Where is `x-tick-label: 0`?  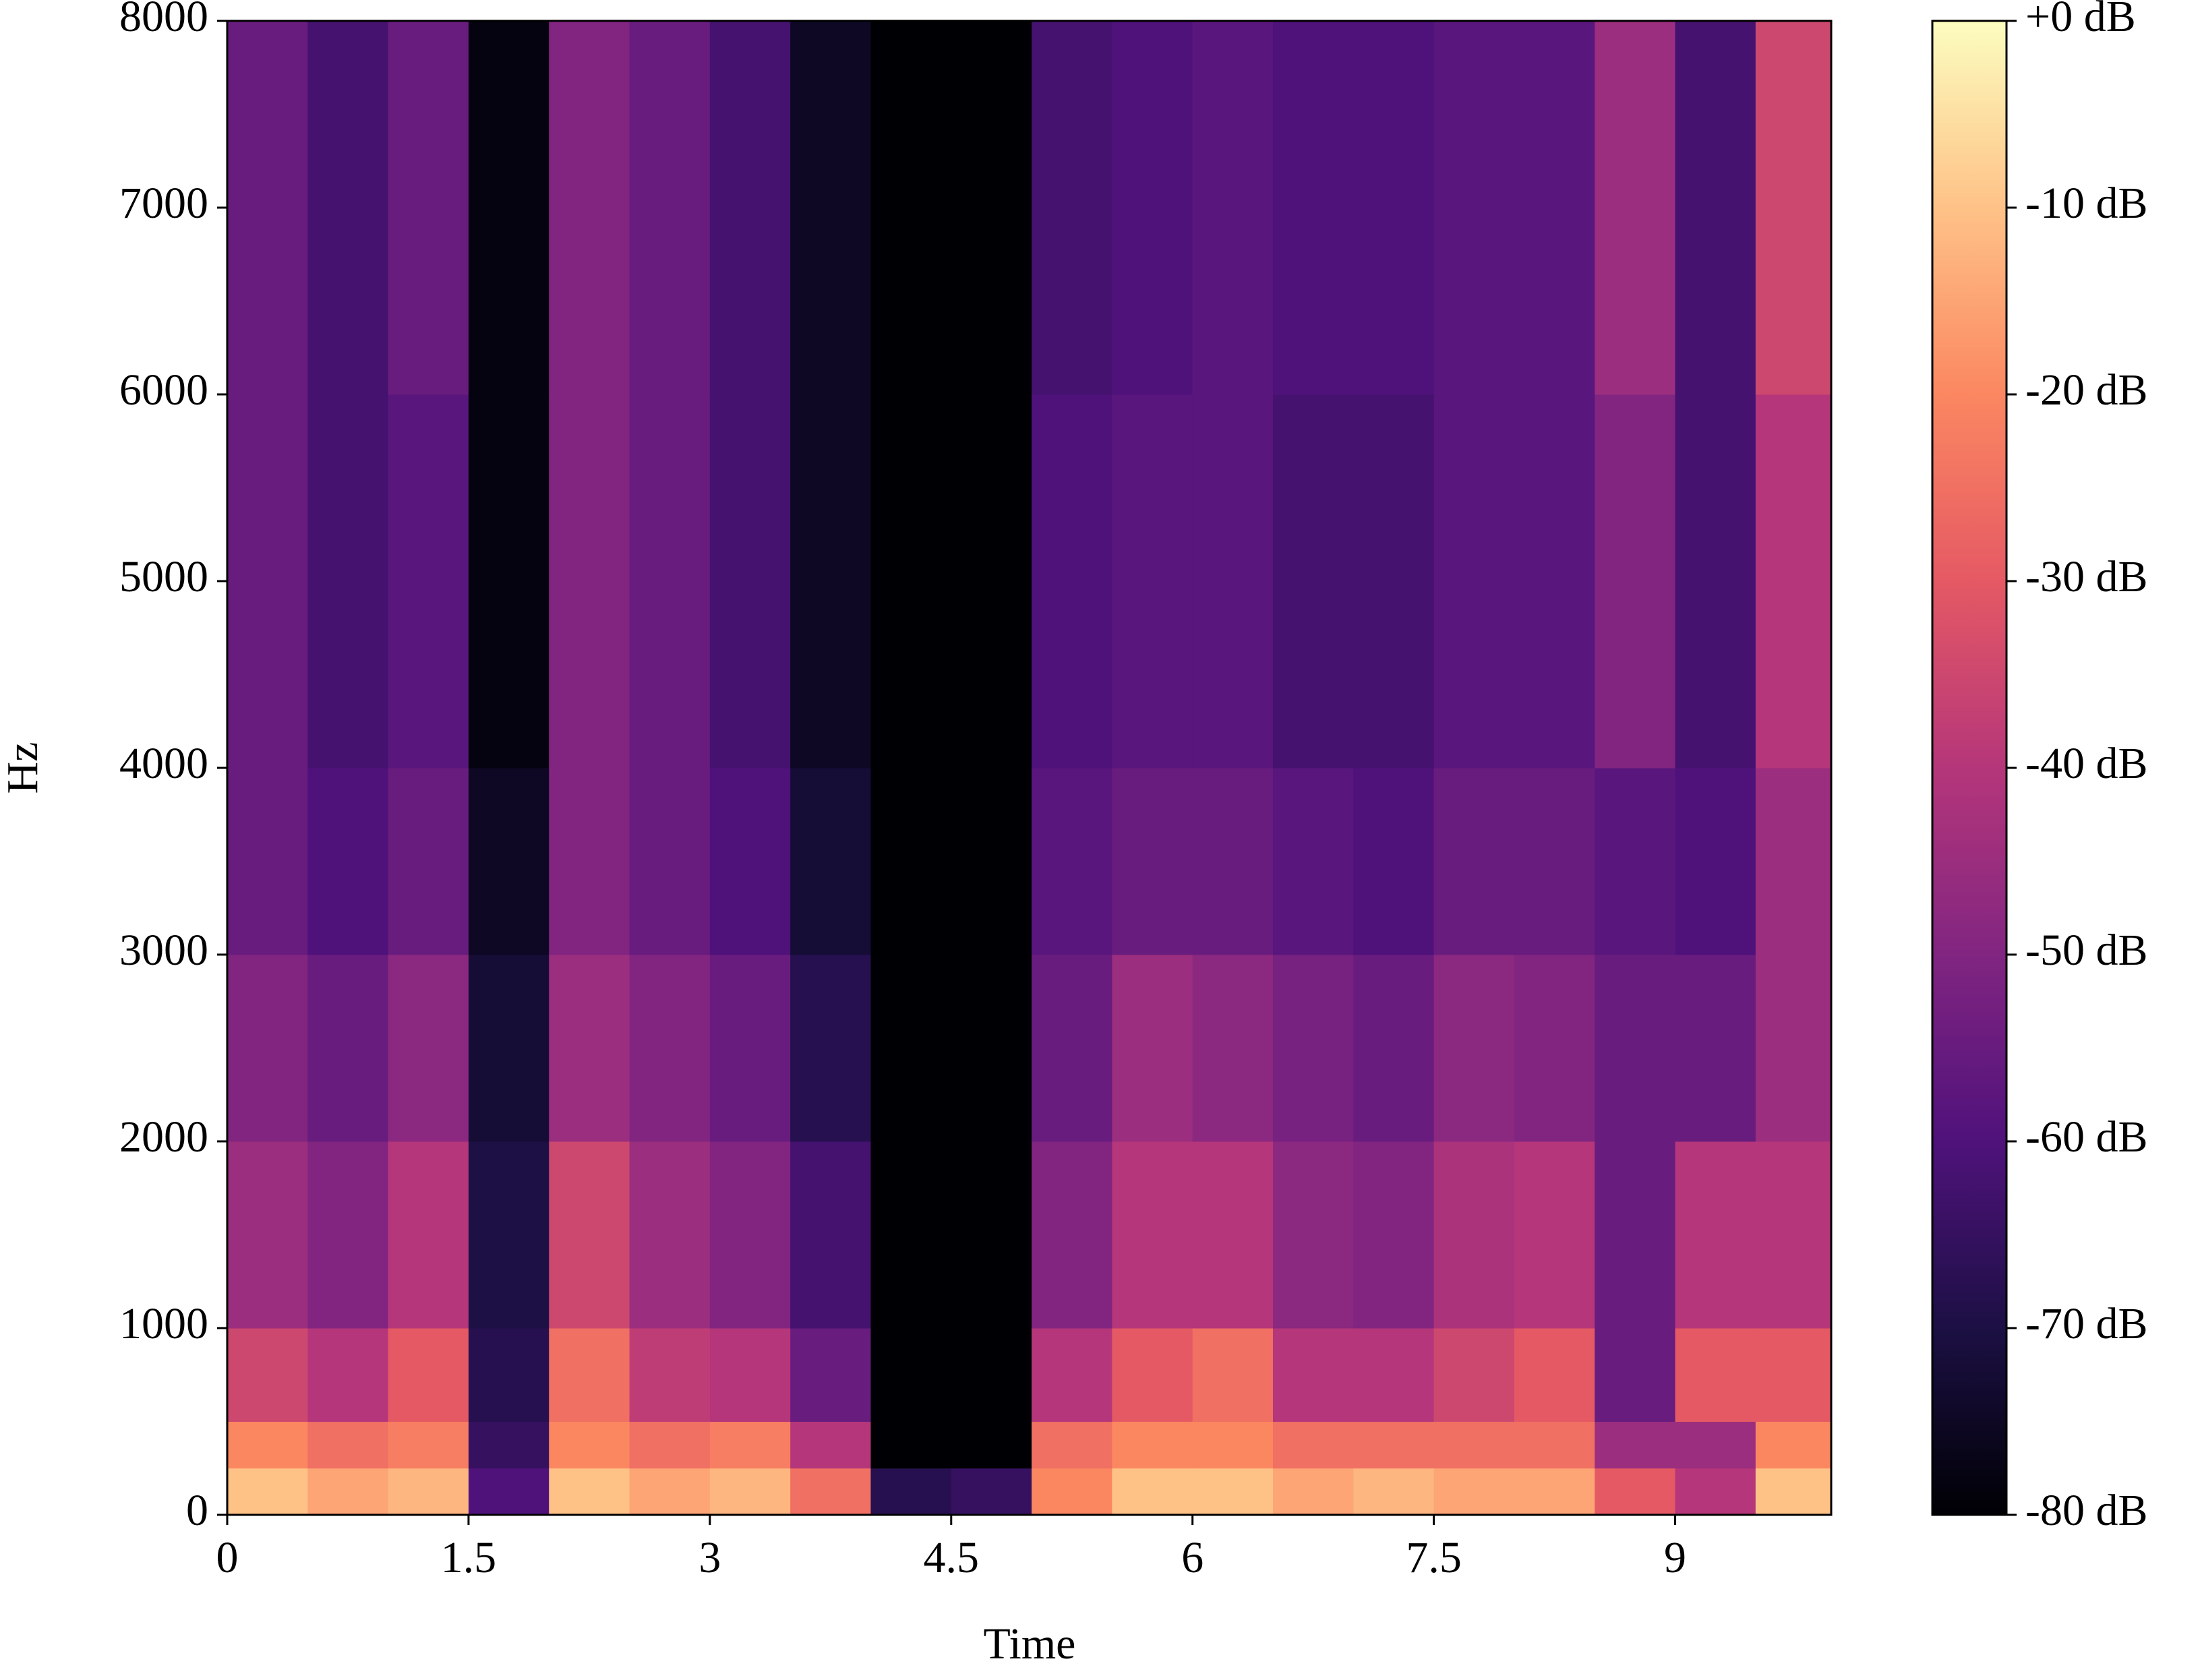 x-tick-label: 0 is located at coordinates (228, 1558).